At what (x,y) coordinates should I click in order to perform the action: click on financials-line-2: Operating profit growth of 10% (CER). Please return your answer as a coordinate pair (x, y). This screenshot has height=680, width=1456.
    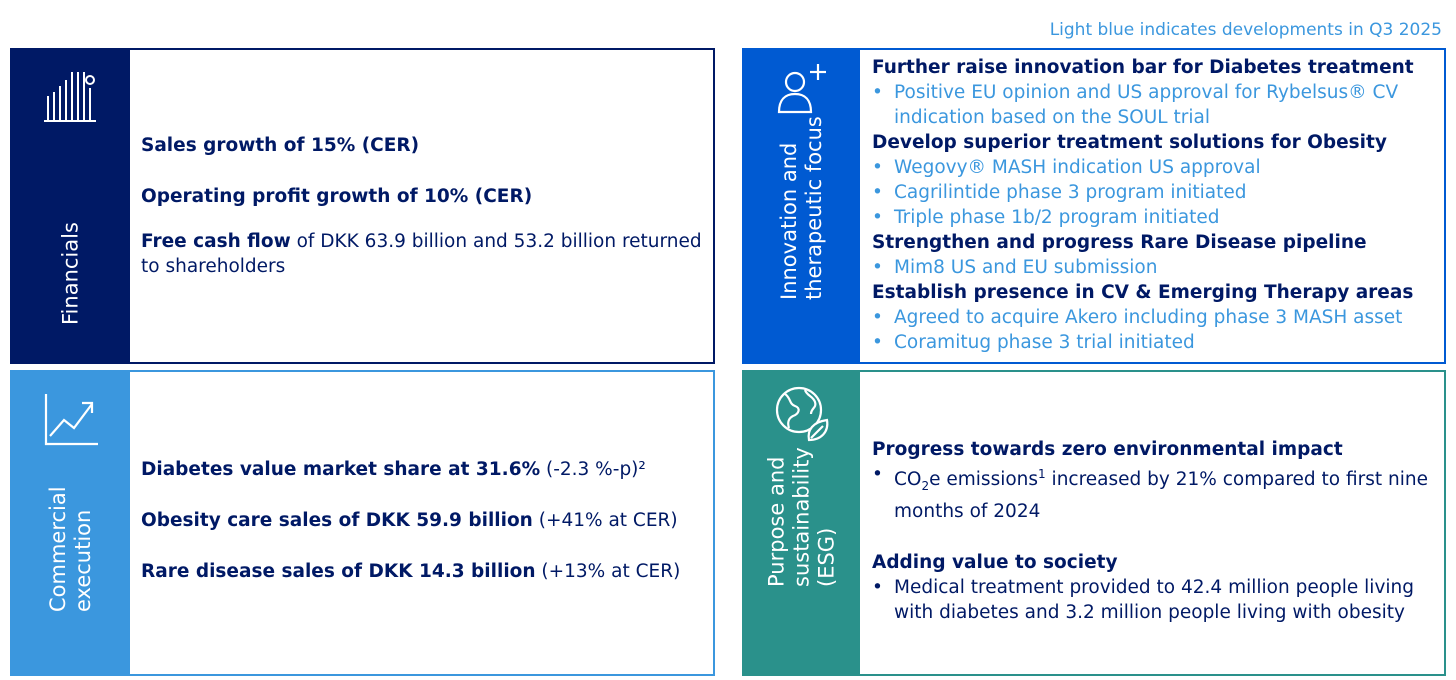
    Looking at the image, I should click on (337, 196).